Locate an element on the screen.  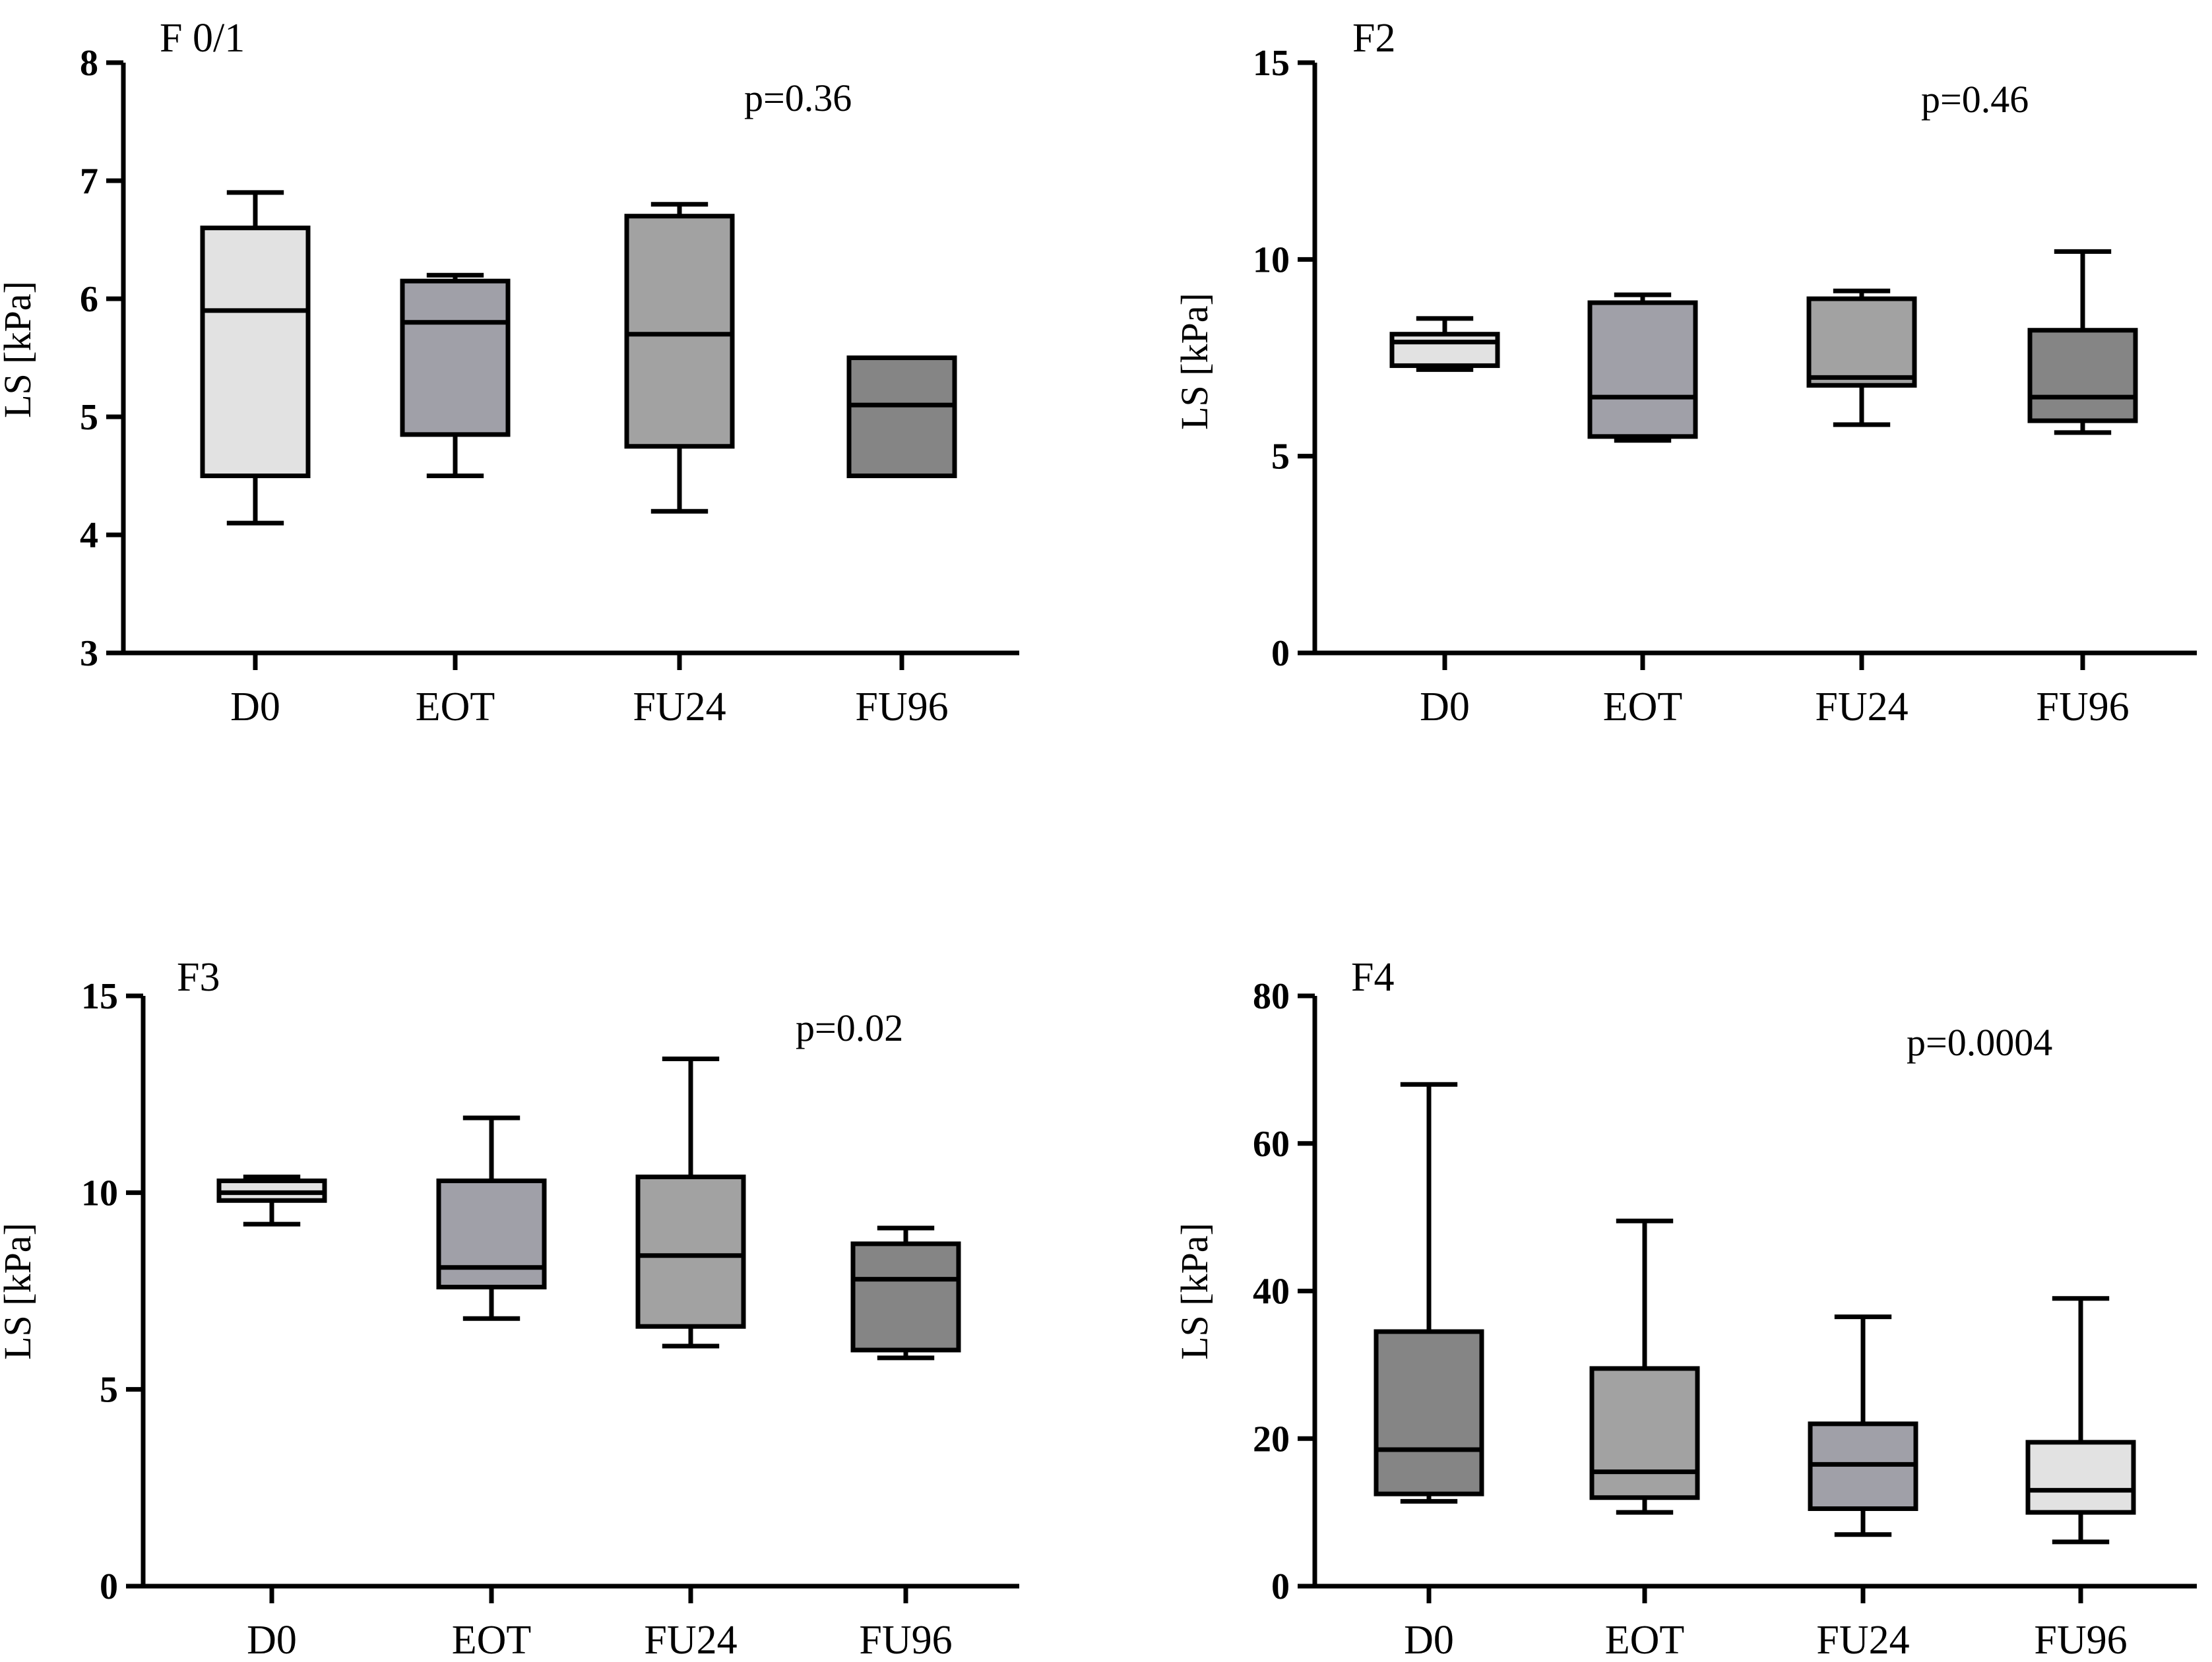
p-value-label: p=0.36 is located at coordinates (798, 98).